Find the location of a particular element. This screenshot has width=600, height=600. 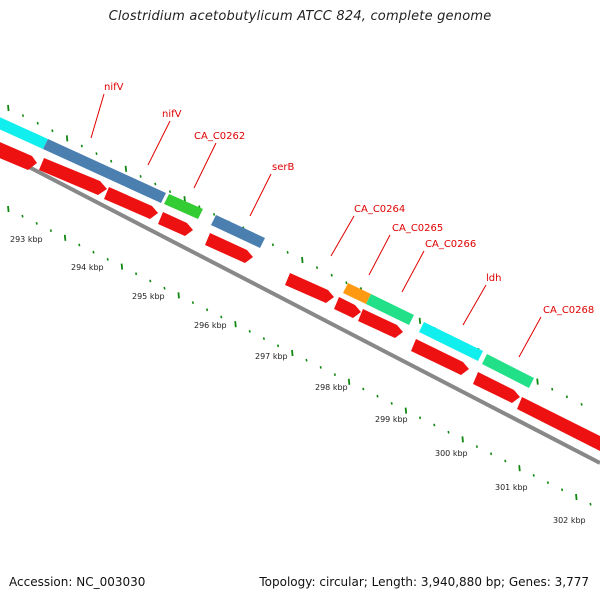

scale-tick-label: 293 kbp is located at coordinates (26, 239).